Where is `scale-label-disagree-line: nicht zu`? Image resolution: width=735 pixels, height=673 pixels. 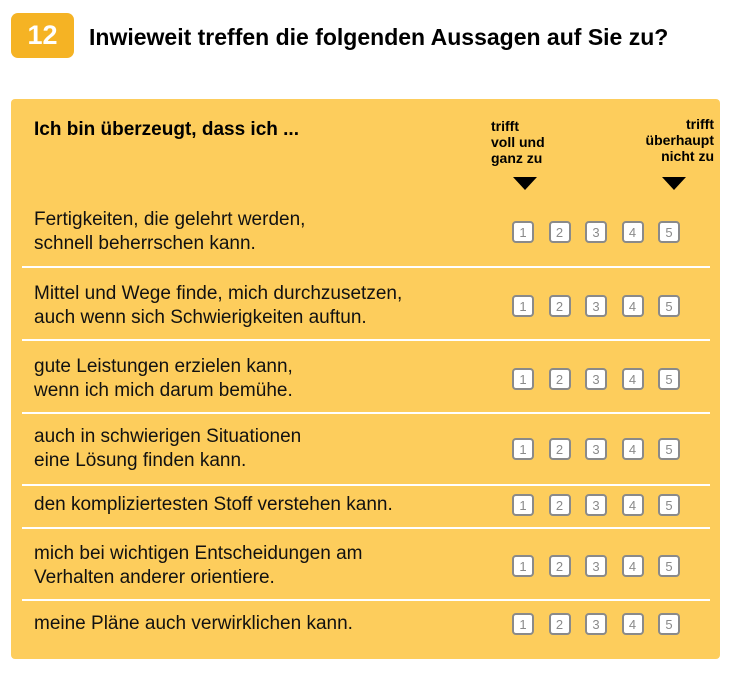 scale-label-disagree-line: nicht zu is located at coordinates (687, 156).